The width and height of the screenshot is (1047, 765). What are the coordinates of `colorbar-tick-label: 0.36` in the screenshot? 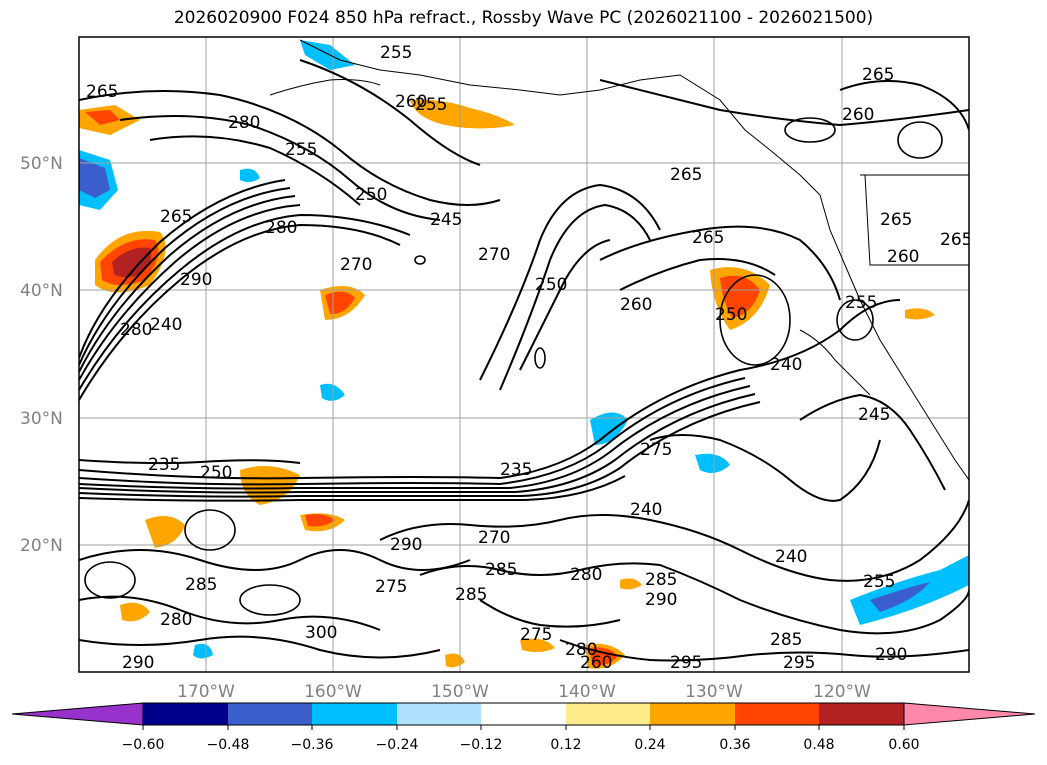 It's located at (734, 745).